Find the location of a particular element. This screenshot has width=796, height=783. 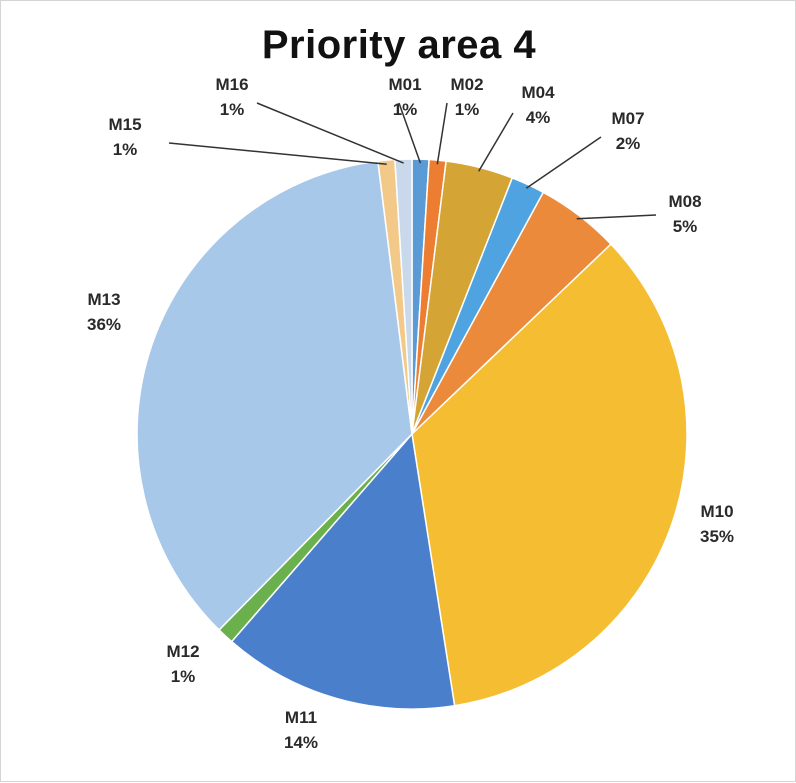

pie-slice-m11 is located at coordinates (343, 571).